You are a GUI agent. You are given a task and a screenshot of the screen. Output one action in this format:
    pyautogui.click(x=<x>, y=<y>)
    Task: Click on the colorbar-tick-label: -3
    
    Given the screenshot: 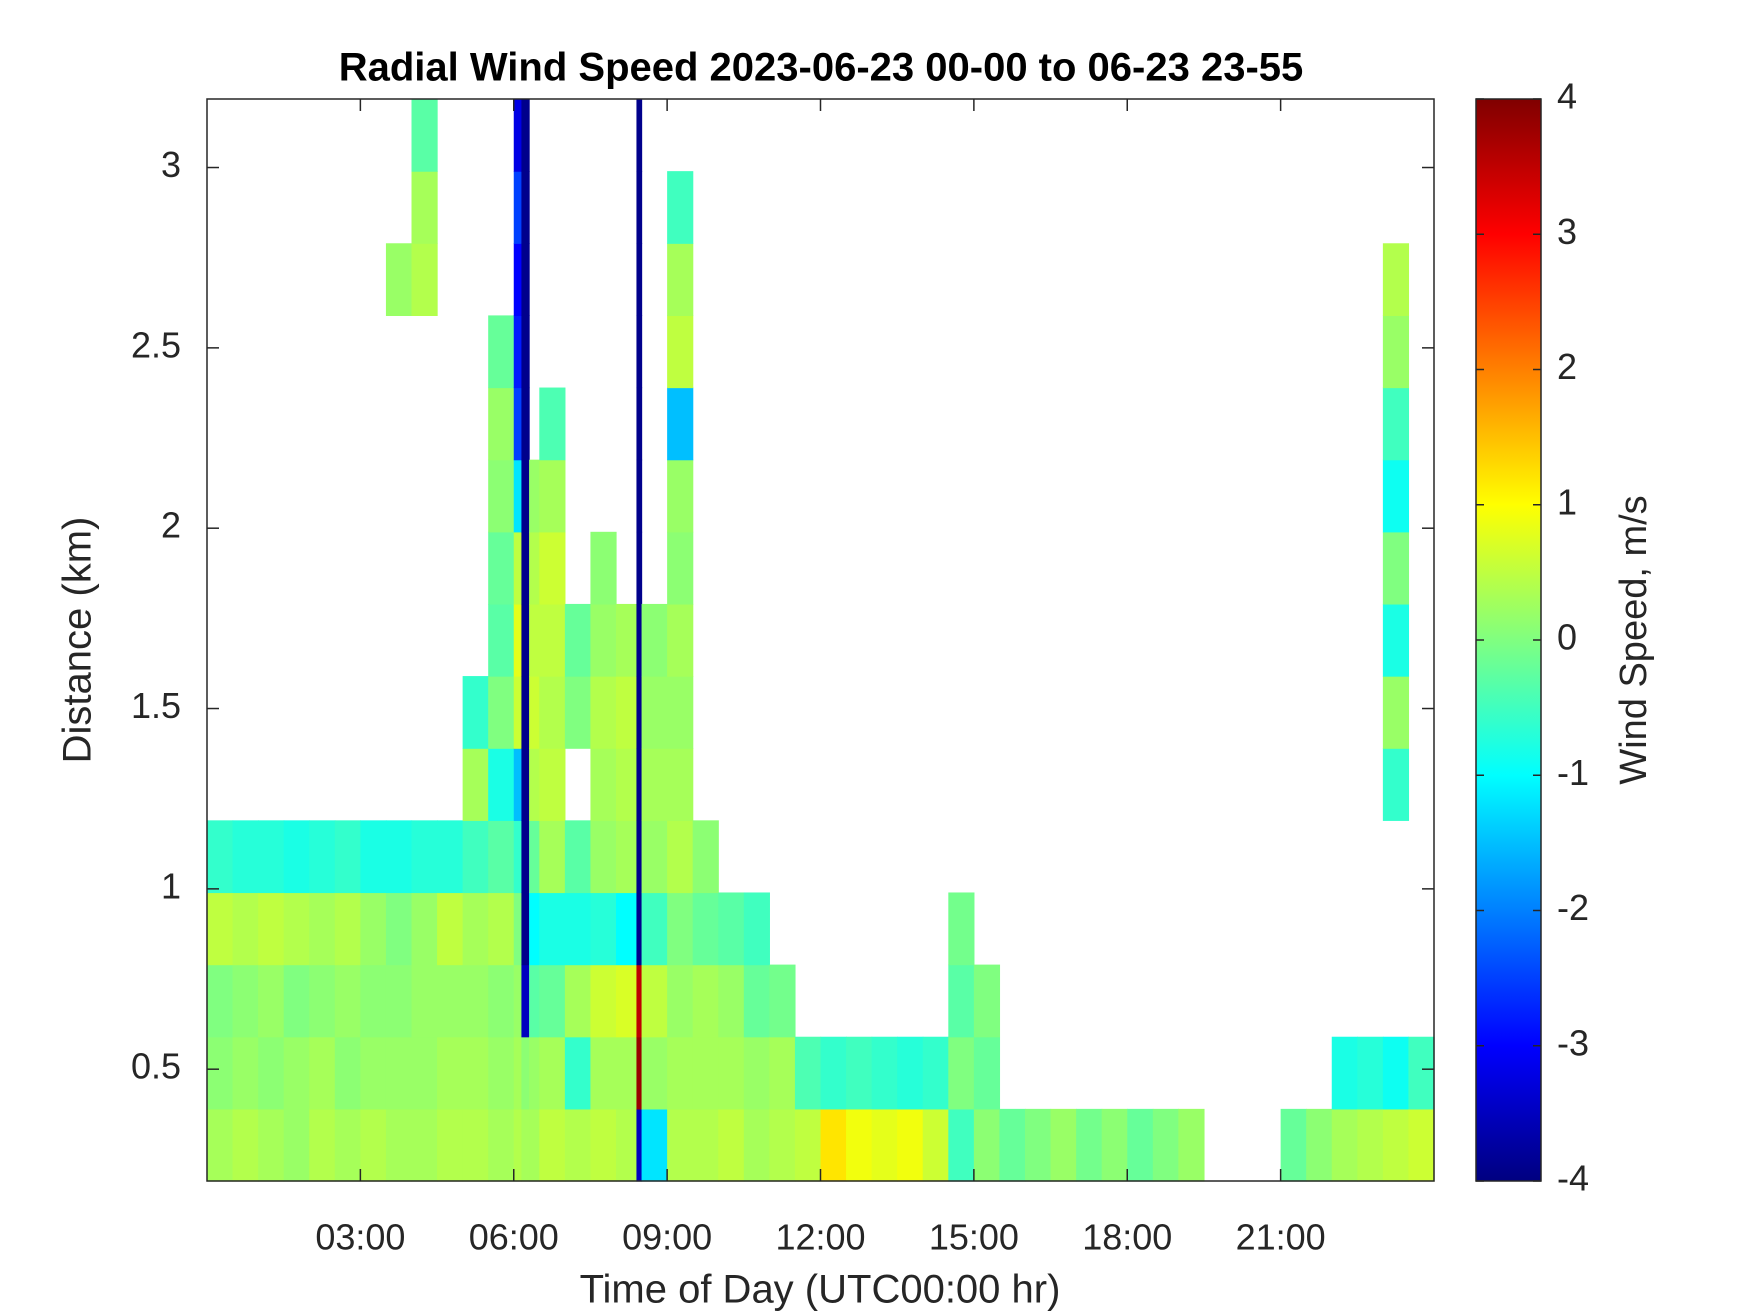 What is the action you would take?
    pyautogui.click(x=1573, y=1042)
    